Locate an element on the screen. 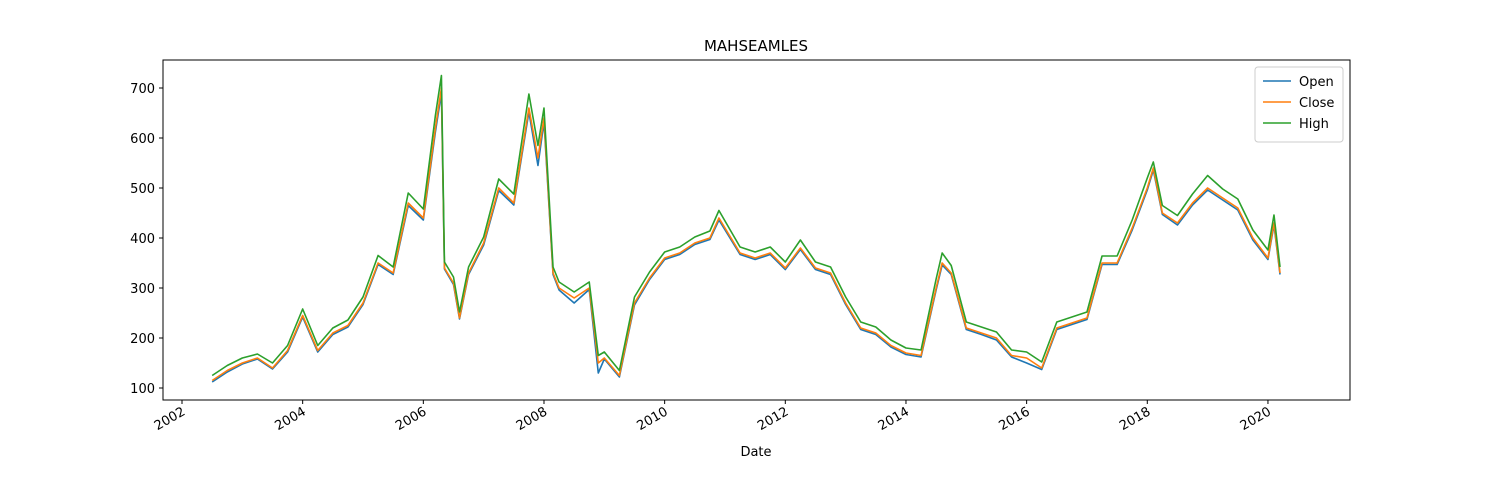 The image size is (1500, 504). legend-label: High is located at coordinates (1314, 124).